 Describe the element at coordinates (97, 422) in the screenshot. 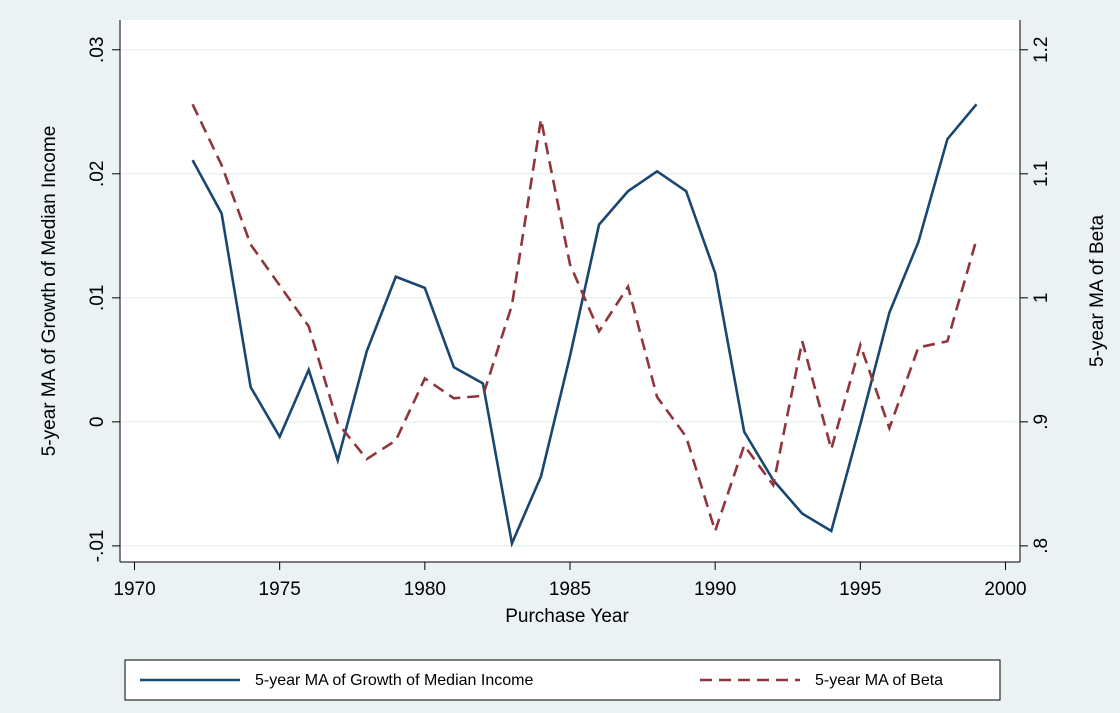

I see `y-tick-label: 0` at that location.